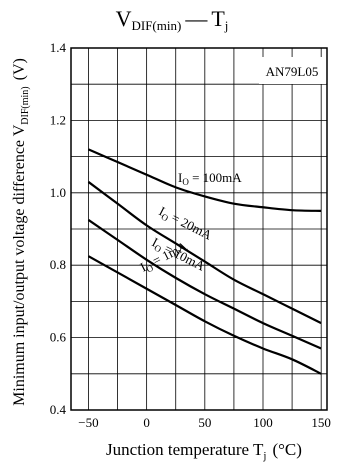 This screenshot has width=339, height=466. Describe the element at coordinates (146, 422) in the screenshot. I see `x-tick-label: 0` at that location.